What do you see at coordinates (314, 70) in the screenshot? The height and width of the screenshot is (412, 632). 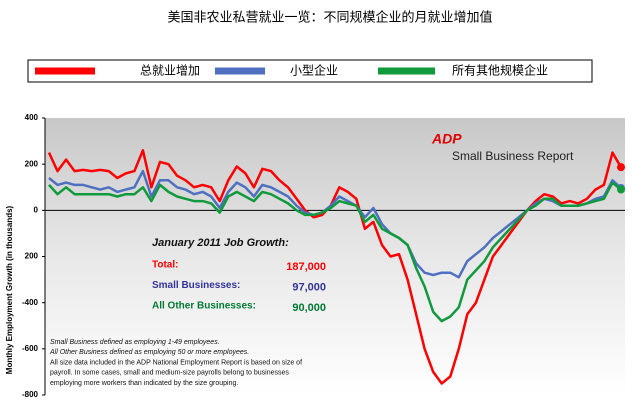 I see `legend-label: 小型企业` at bounding box center [314, 70].